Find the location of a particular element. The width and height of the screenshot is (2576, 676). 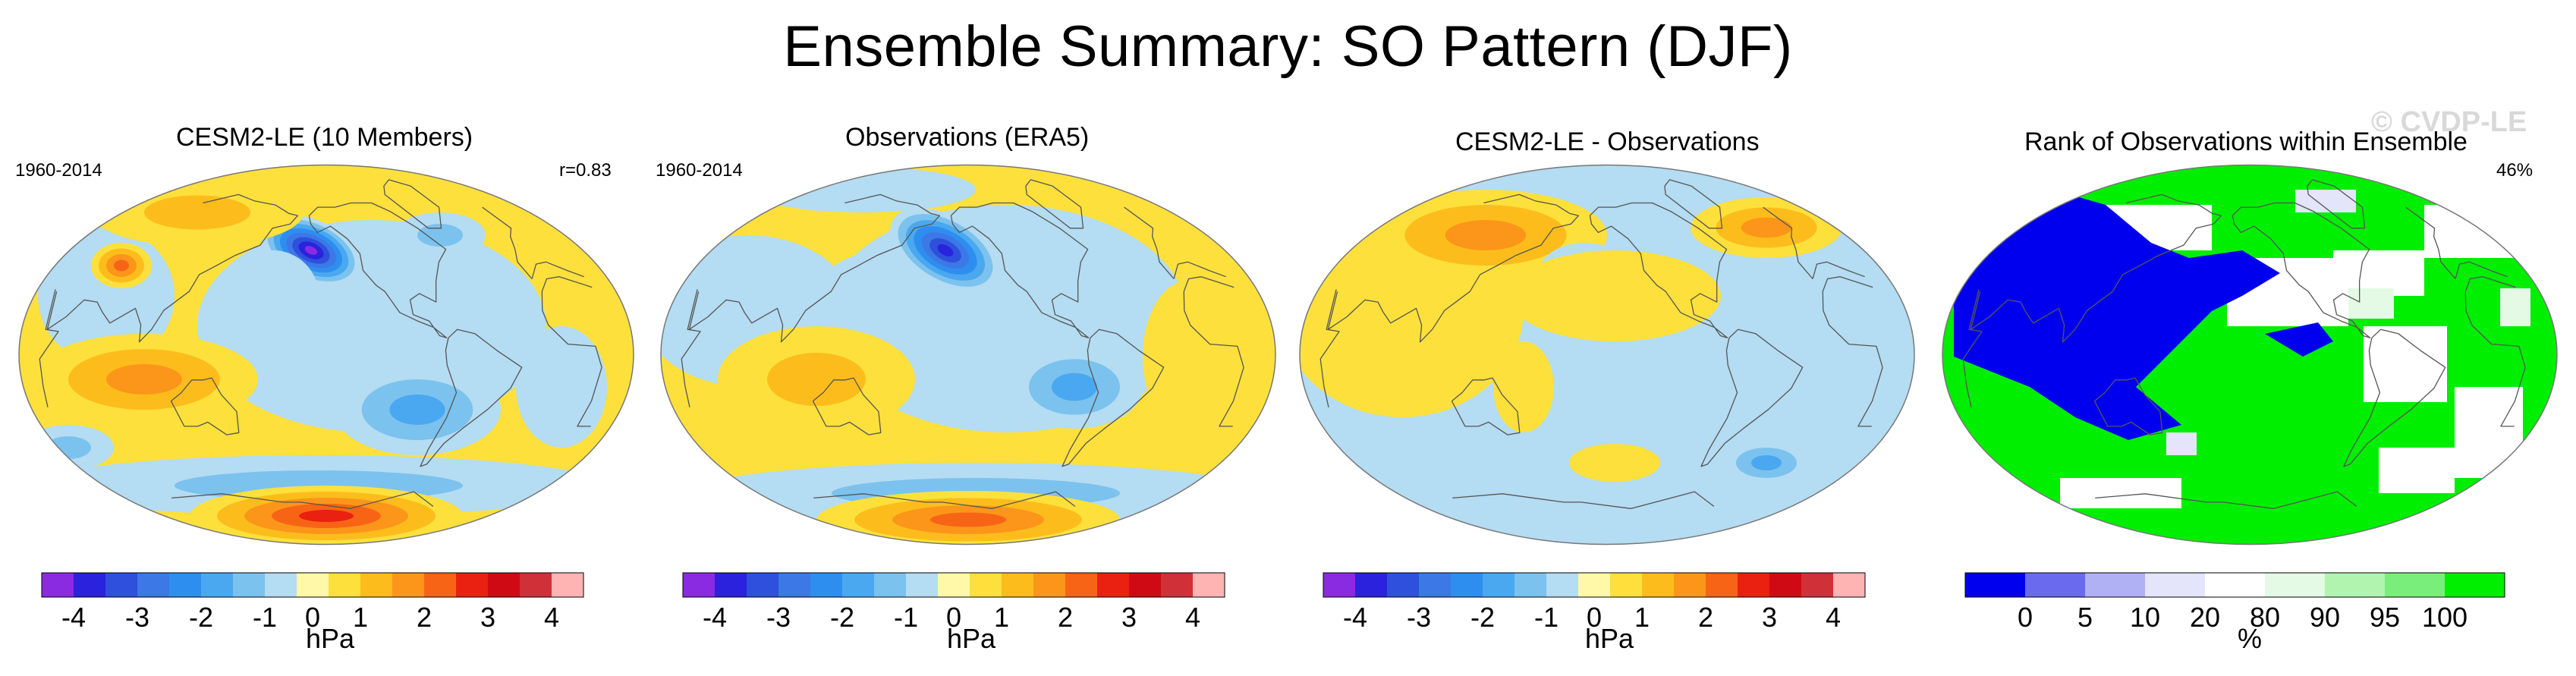

svg-text: 20 is located at coordinates (2205, 617).